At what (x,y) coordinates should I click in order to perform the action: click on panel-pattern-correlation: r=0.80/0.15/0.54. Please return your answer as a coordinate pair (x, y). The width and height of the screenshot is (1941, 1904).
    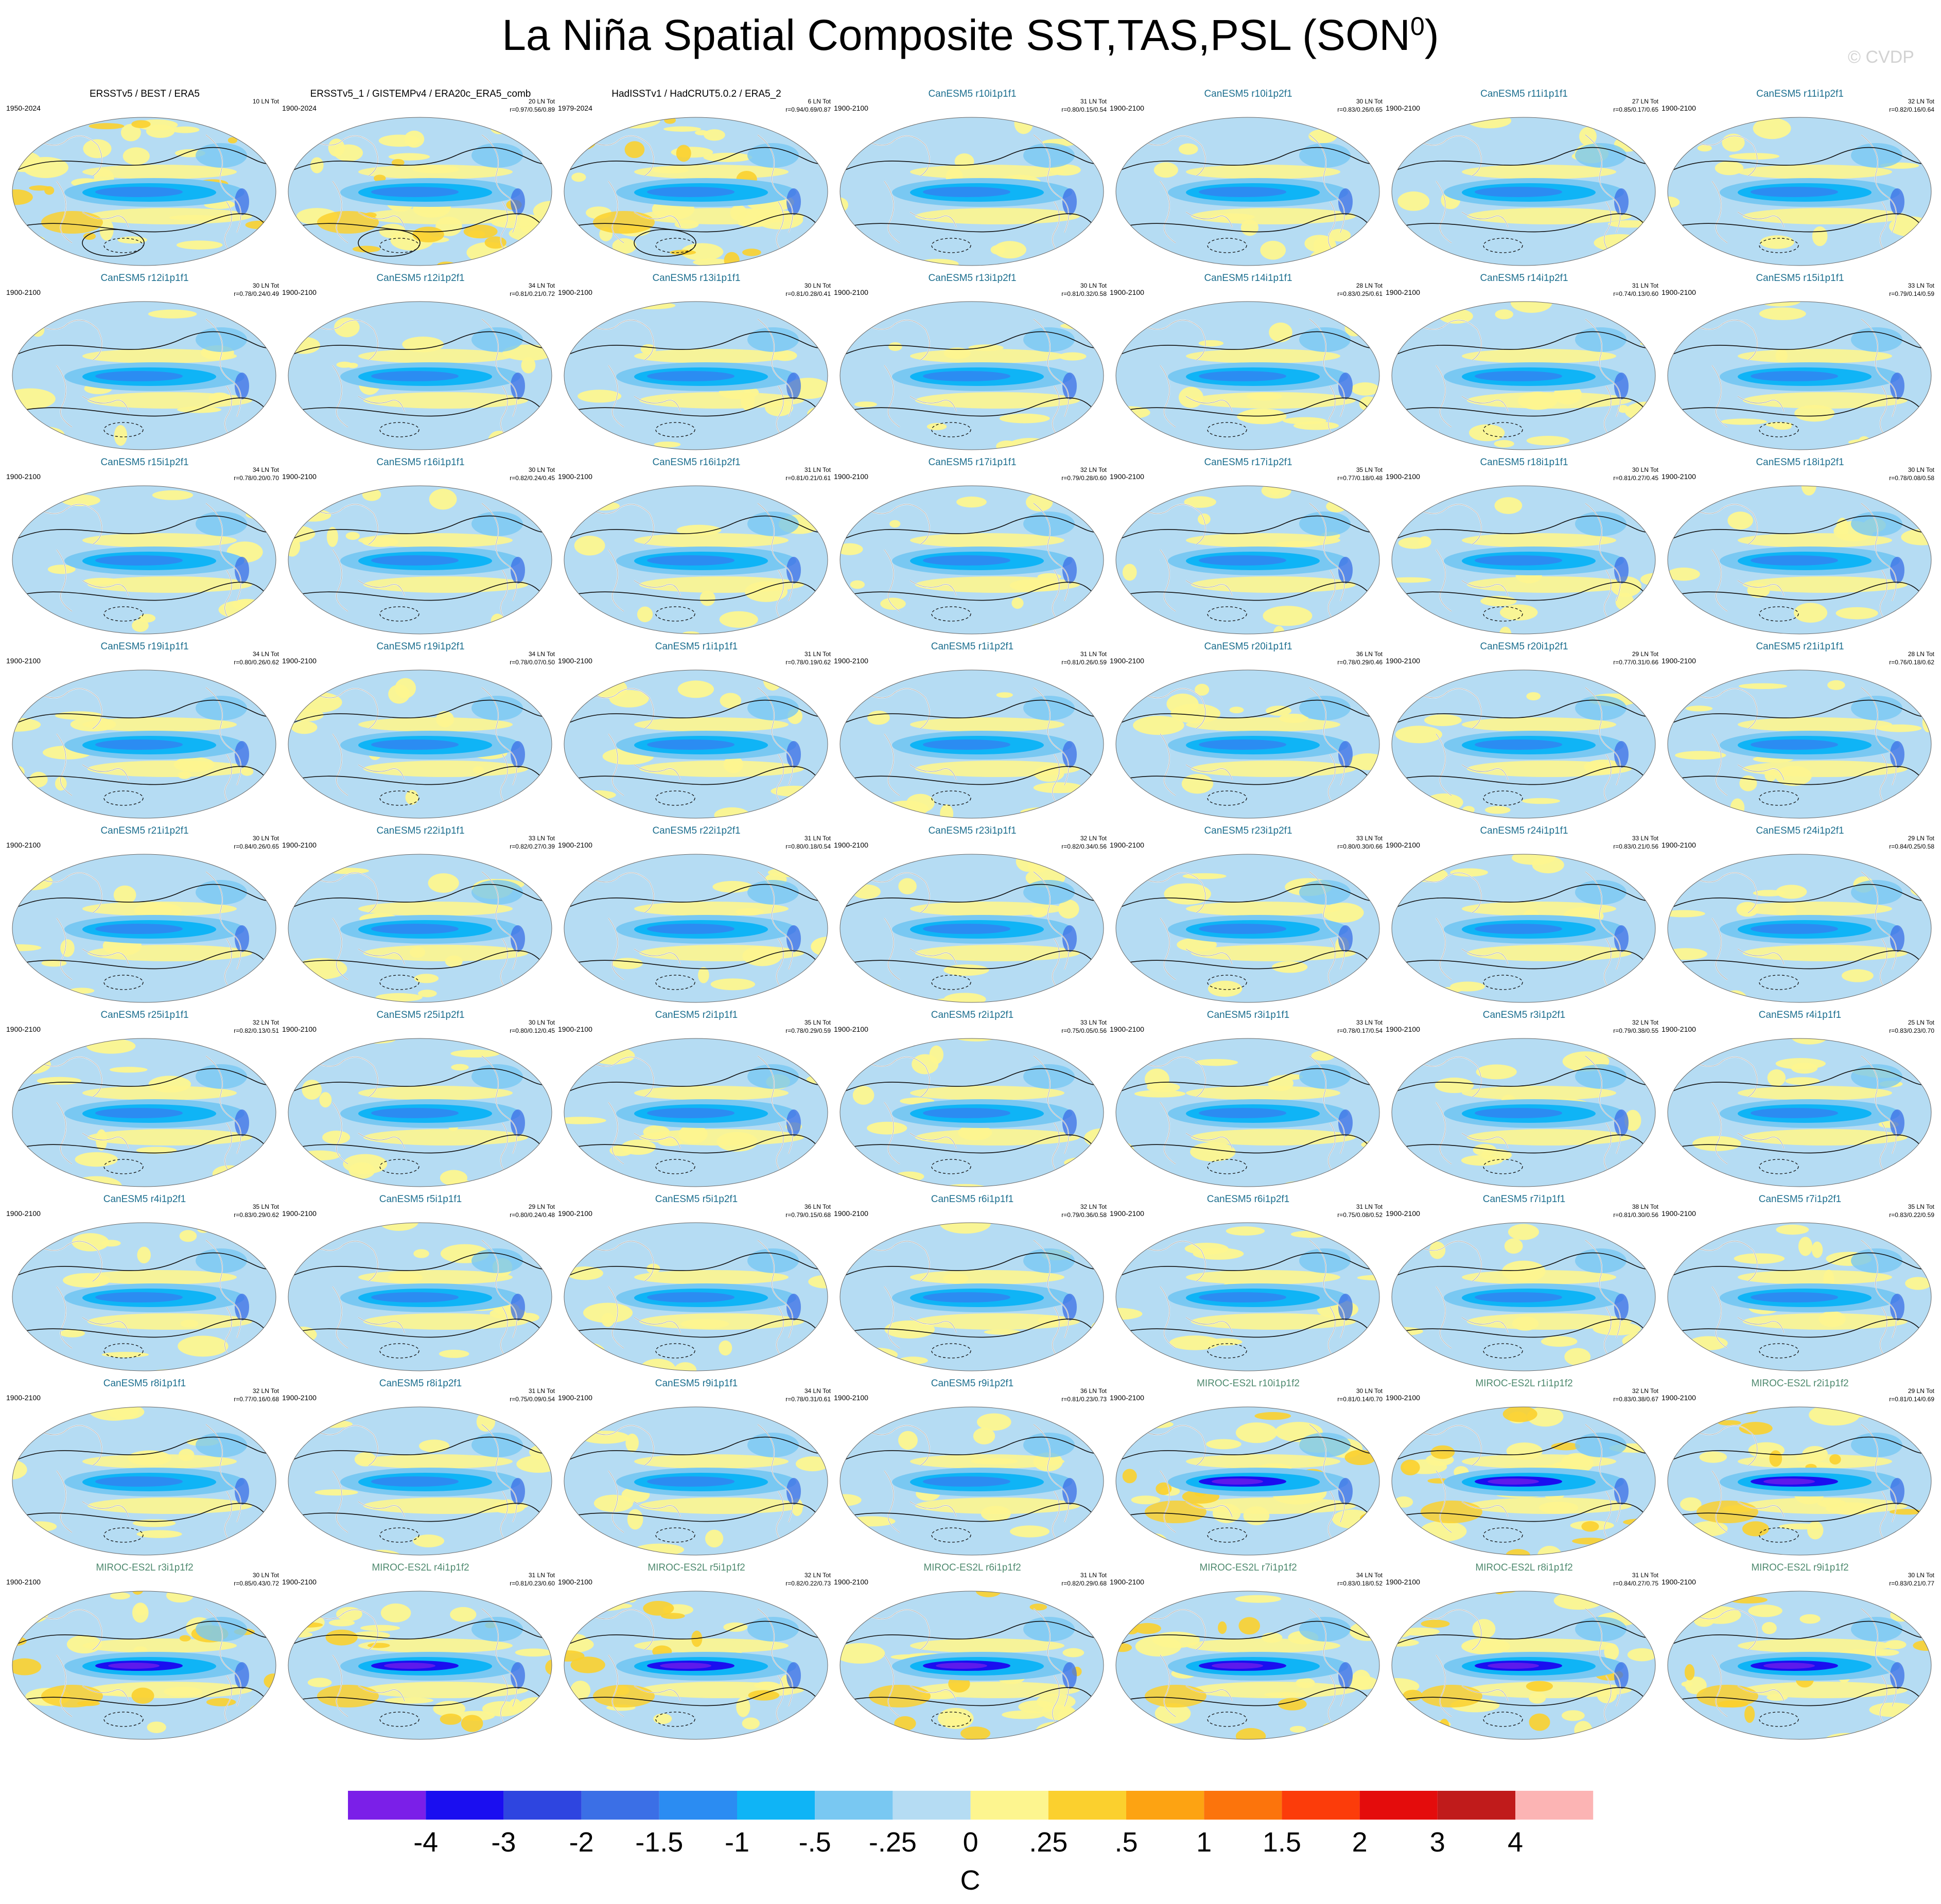
    Looking at the image, I should click on (1084, 109).